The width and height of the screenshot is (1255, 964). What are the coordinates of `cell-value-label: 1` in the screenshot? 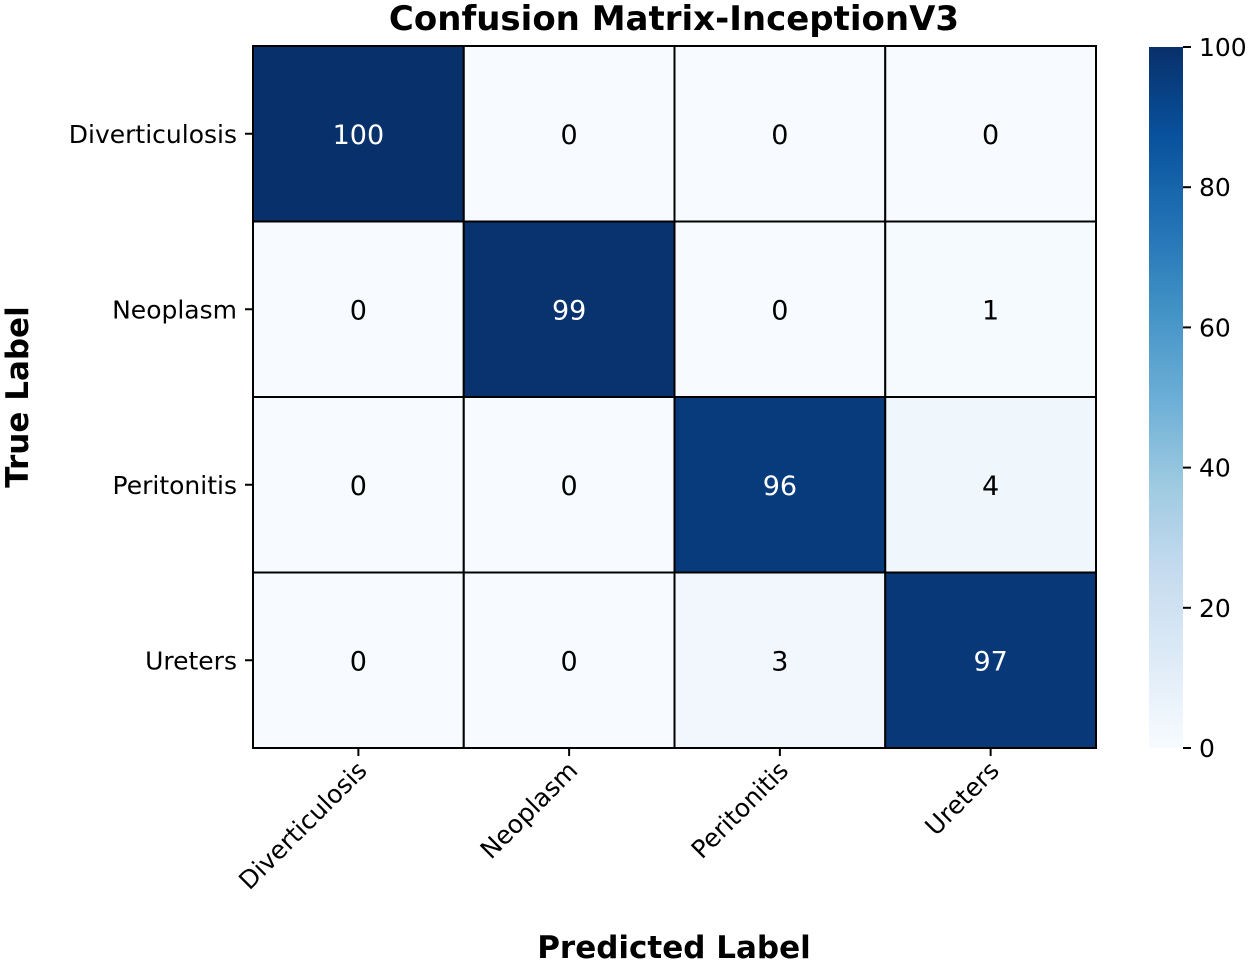 It's located at (990, 310).